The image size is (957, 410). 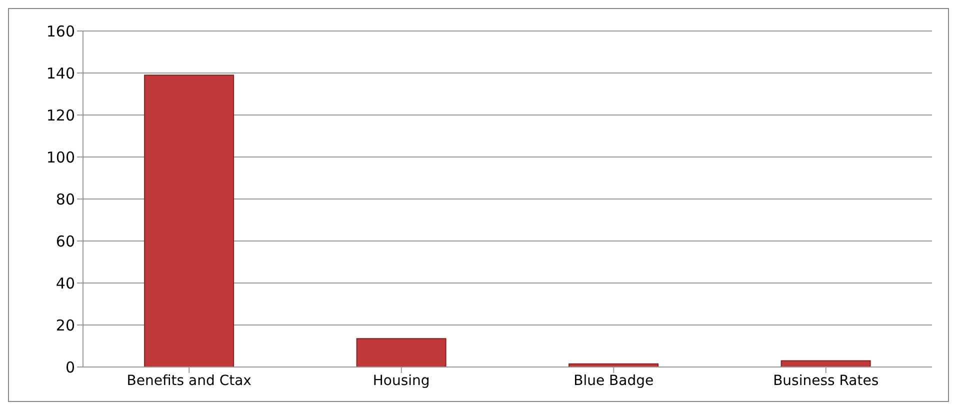 What do you see at coordinates (826, 380) in the screenshot?
I see `x-tick-label: Business Rates` at bounding box center [826, 380].